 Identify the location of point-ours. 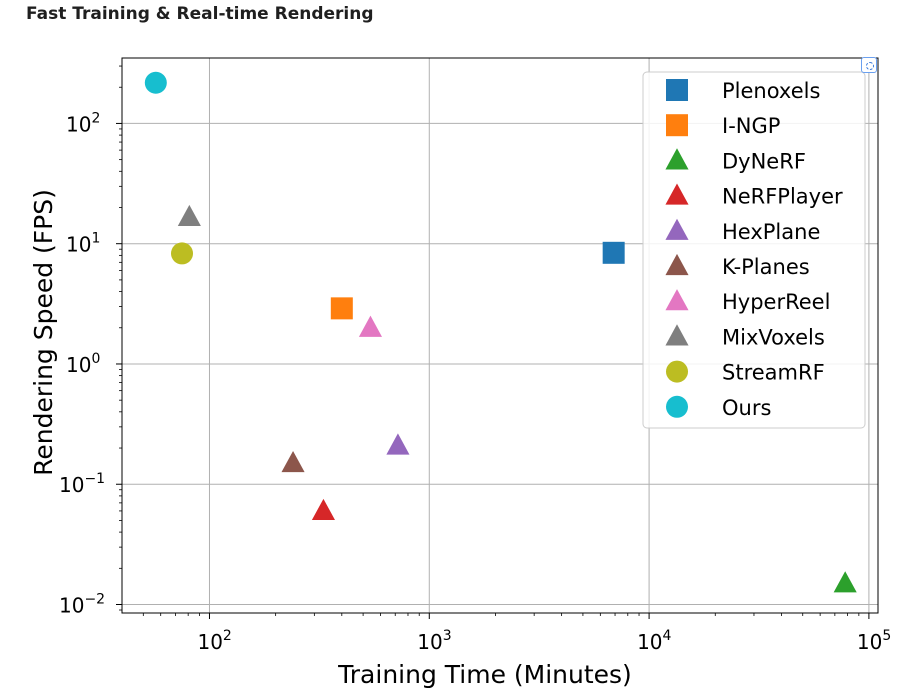
(155, 82).